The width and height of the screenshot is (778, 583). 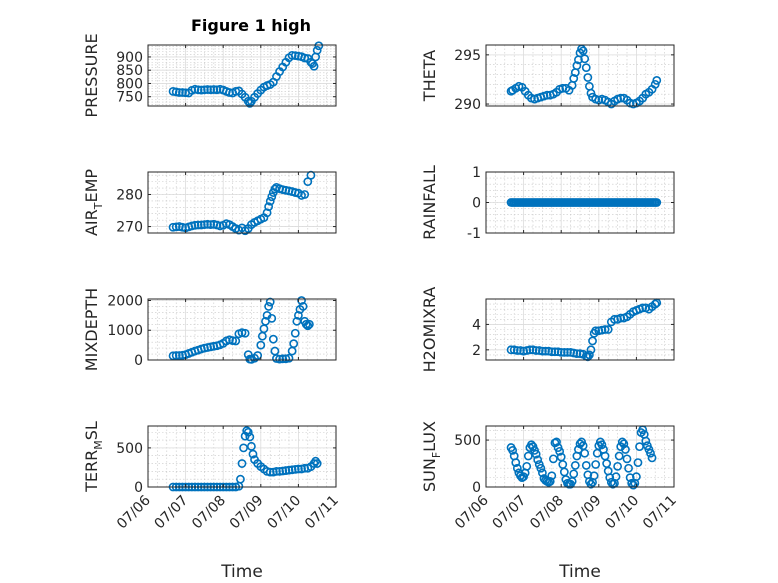 What do you see at coordinates (467, 105) in the screenshot?
I see `y-tick-label: 290` at bounding box center [467, 105].